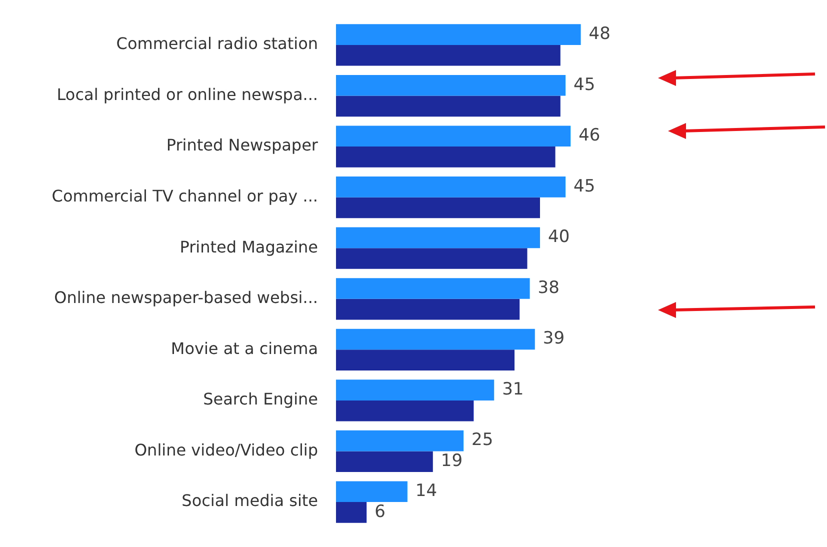 The image size is (827, 547). Describe the element at coordinates (549, 288) in the screenshot. I see `data-label: 38` at that location.